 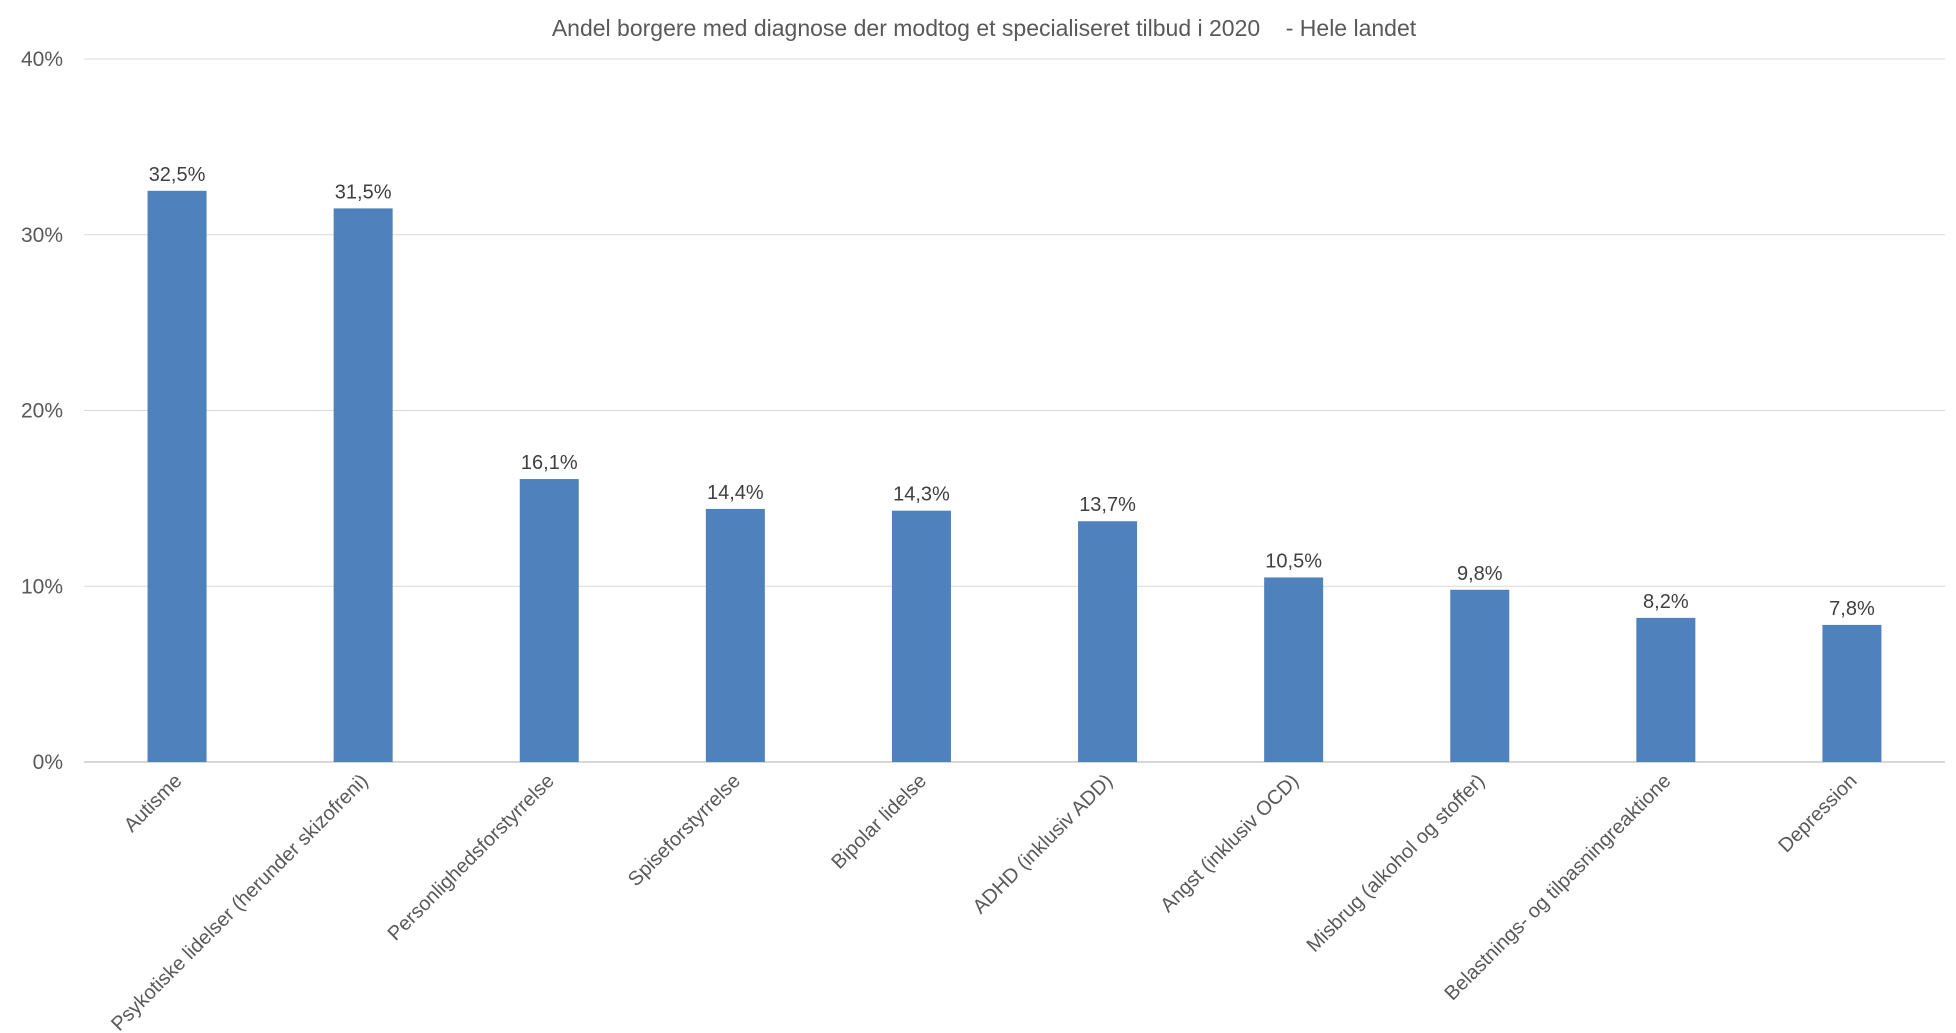 What do you see at coordinates (153, 803) in the screenshot?
I see `x-category-label: Autisme` at bounding box center [153, 803].